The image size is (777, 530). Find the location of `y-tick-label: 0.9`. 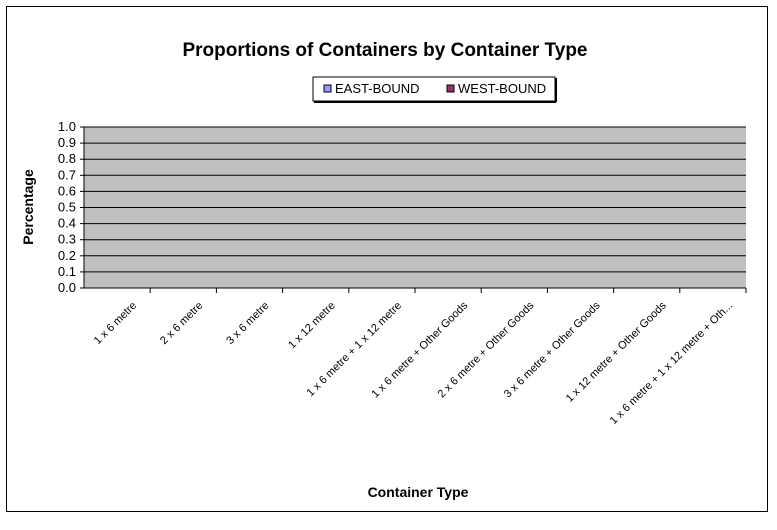

y-tick-label: 0.9 is located at coordinates (67, 142).